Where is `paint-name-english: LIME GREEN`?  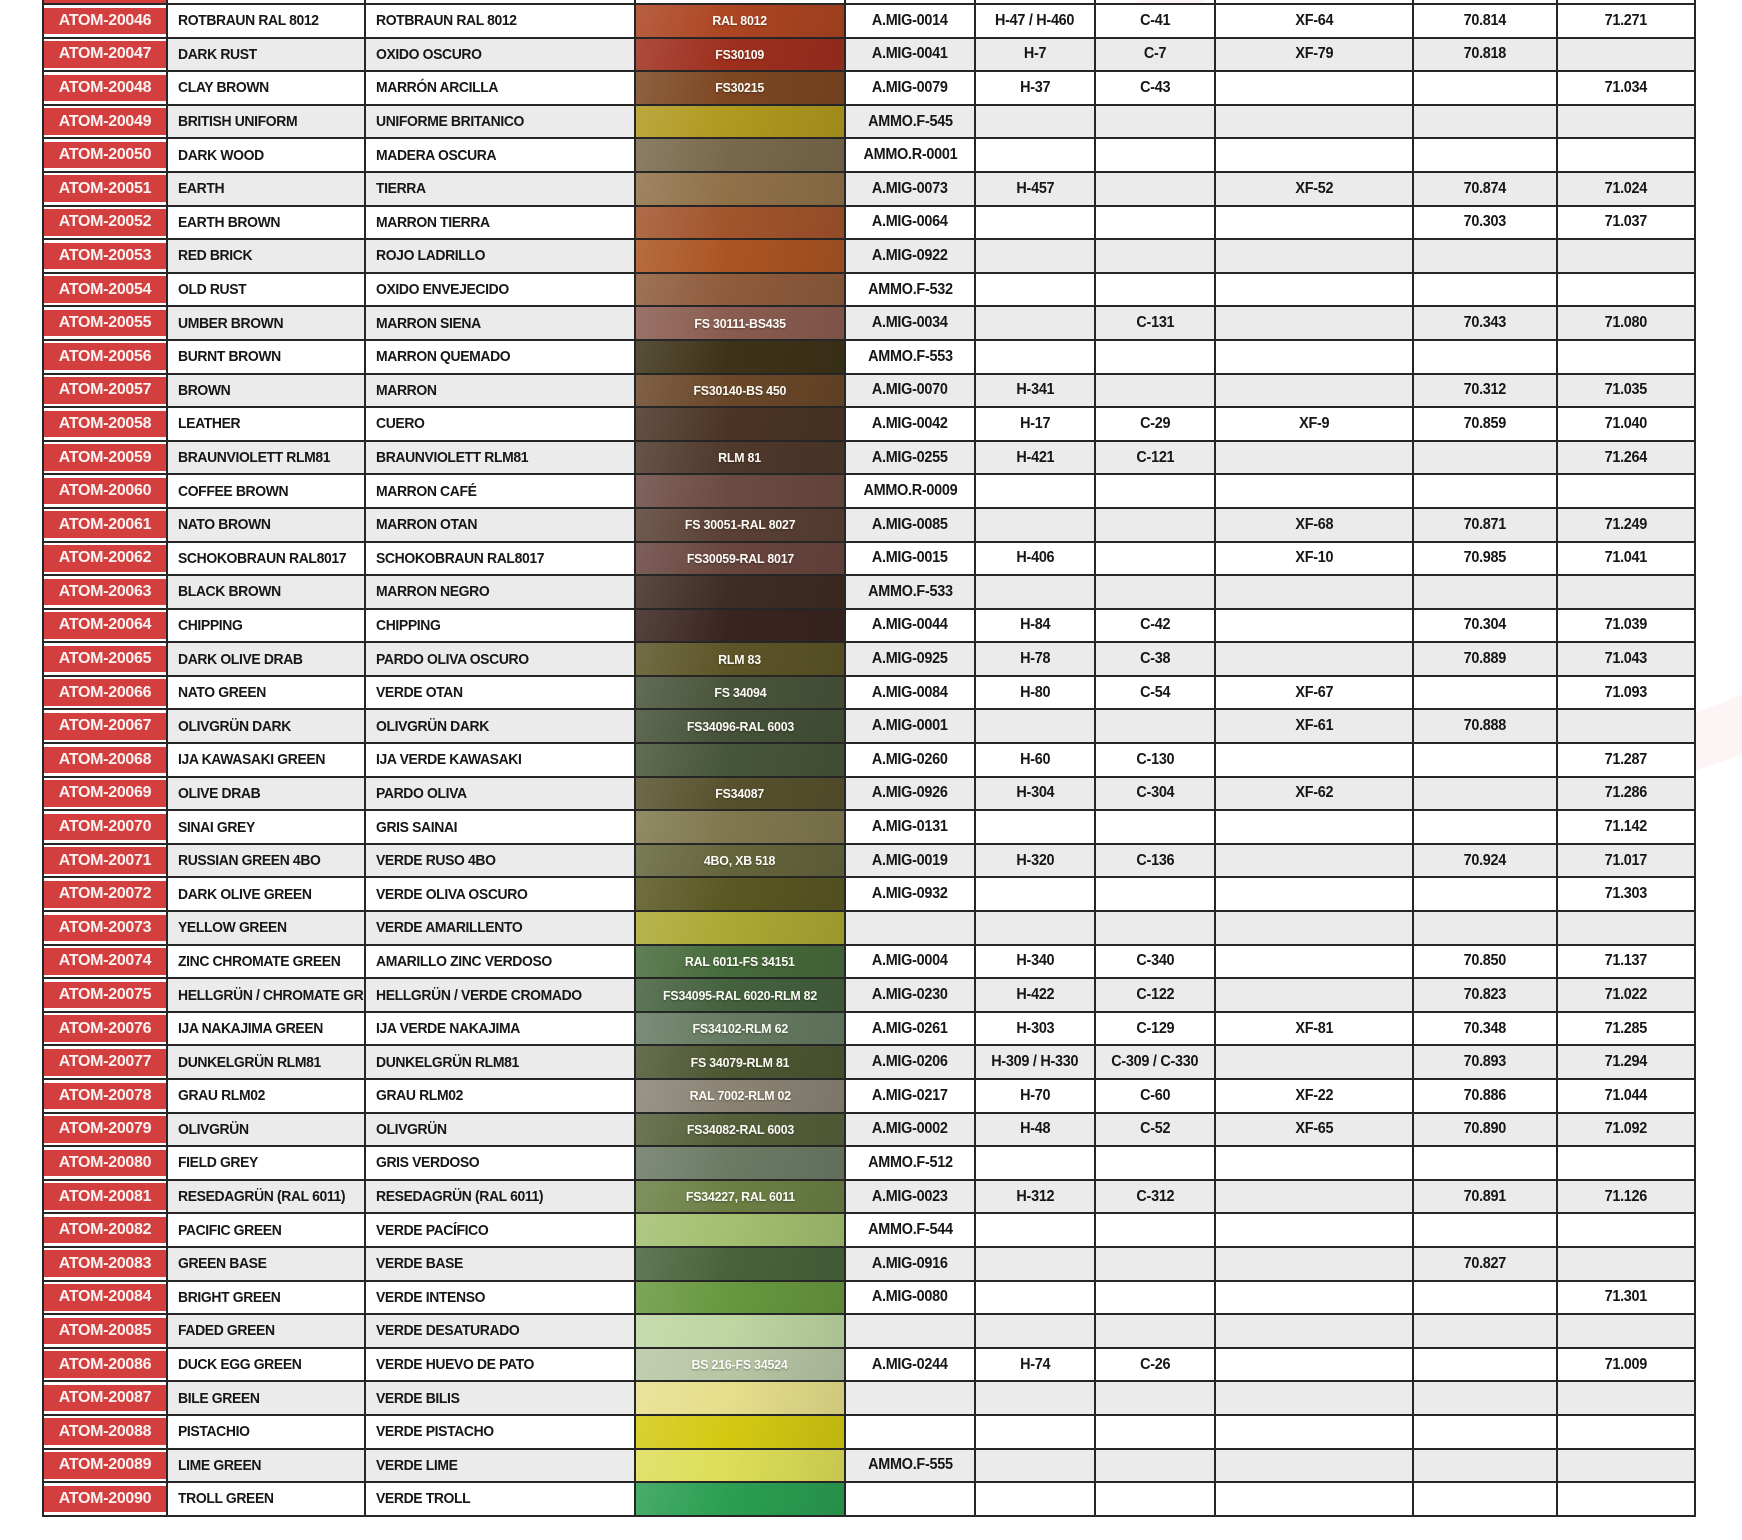 paint-name-english: LIME GREEN is located at coordinates (267, 1466).